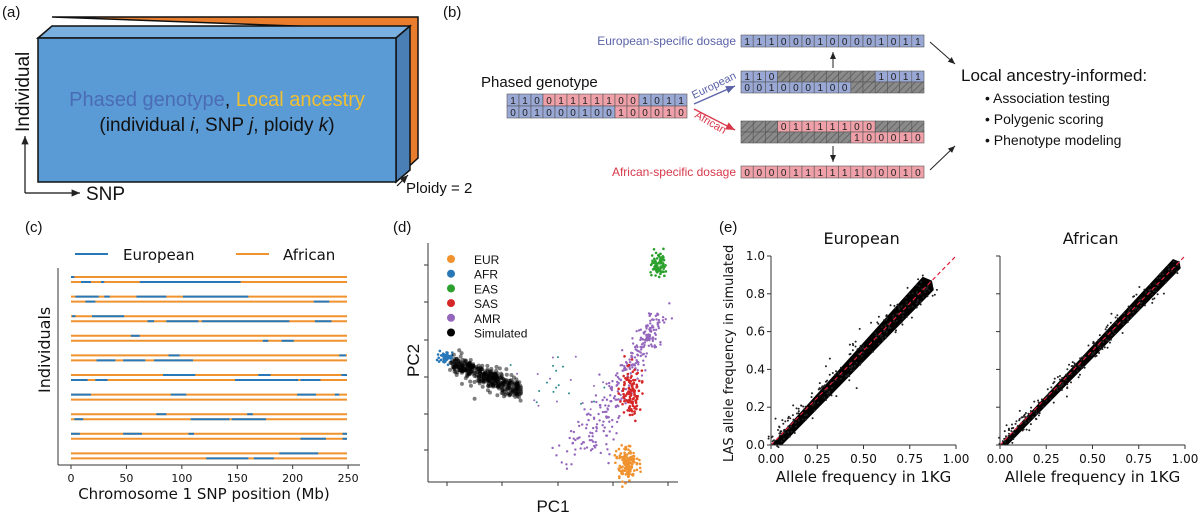 This screenshot has height=515, width=1200. What do you see at coordinates (224, 32) in the screenshot?
I see `cube-top-face` at bounding box center [224, 32].